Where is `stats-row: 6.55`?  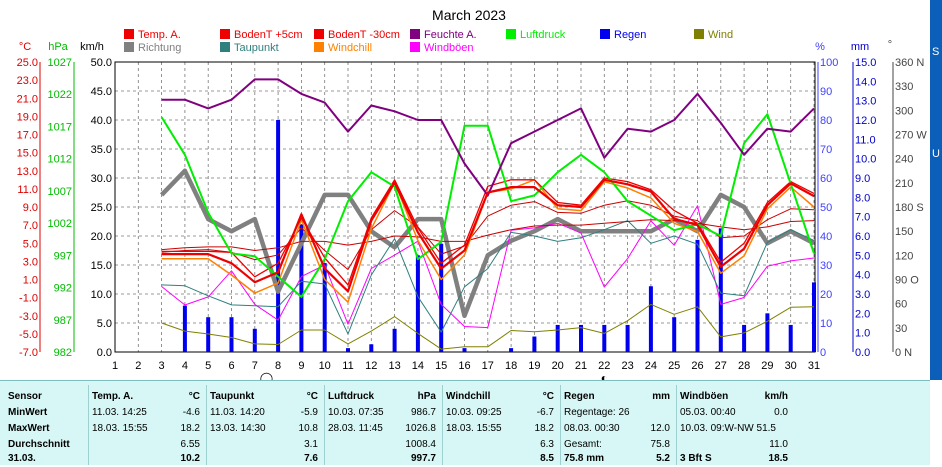
stats-row: 6.55 is located at coordinates (147, 446).